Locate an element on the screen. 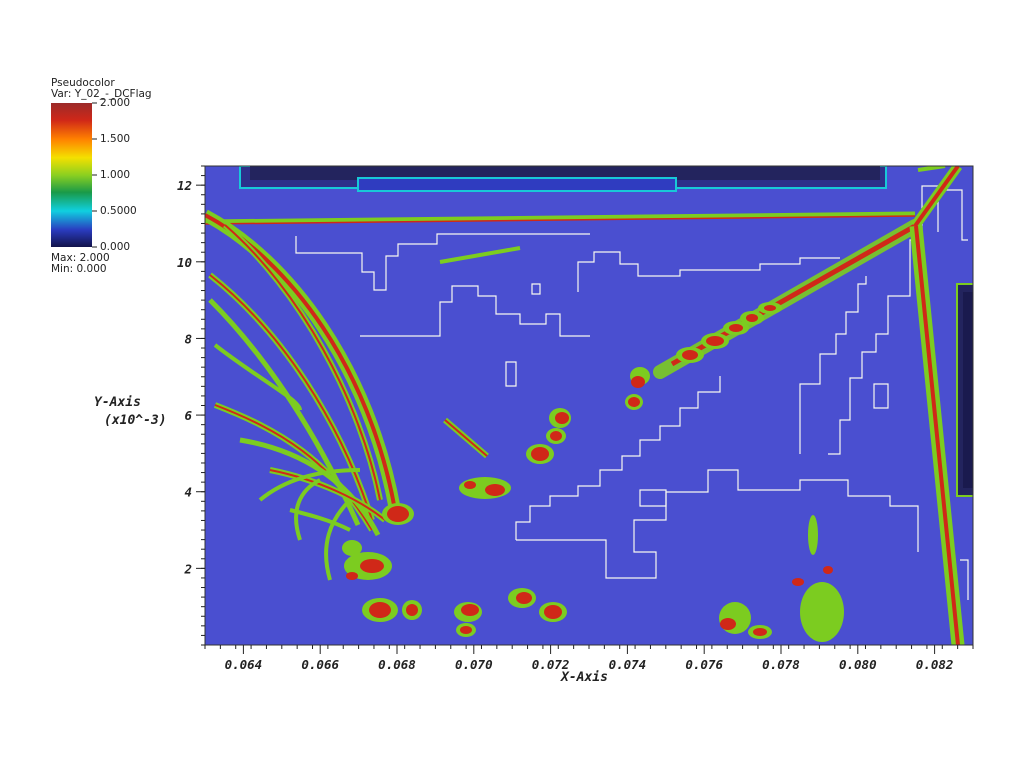 This screenshot has width=1024, height=760. legend-variable: Var: Y_02_-_DCFlag is located at coordinates (101, 94).